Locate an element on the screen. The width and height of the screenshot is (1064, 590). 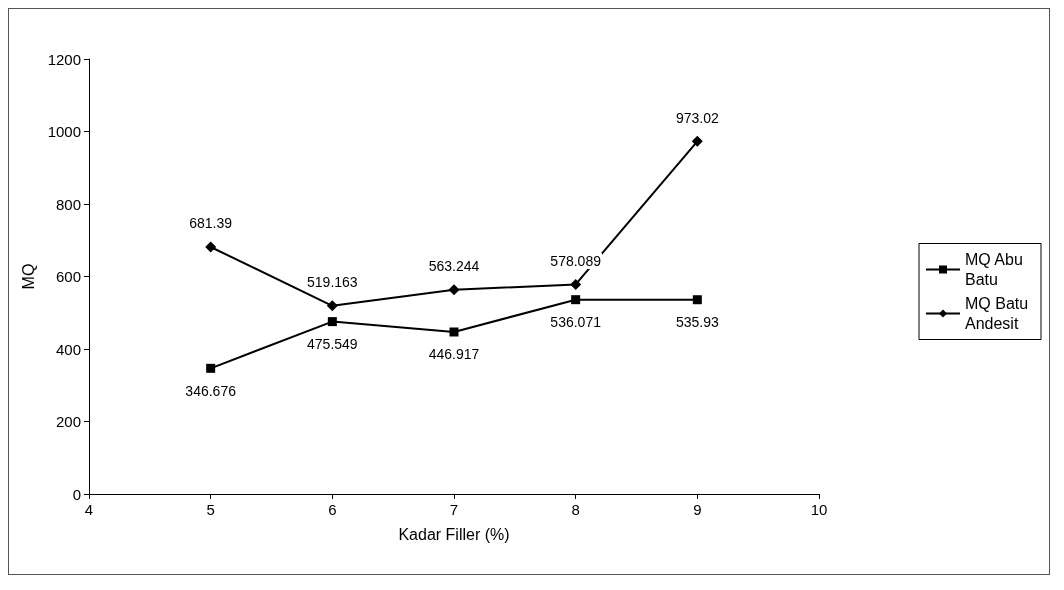
x-tick-label: 5 is located at coordinates (210, 509).